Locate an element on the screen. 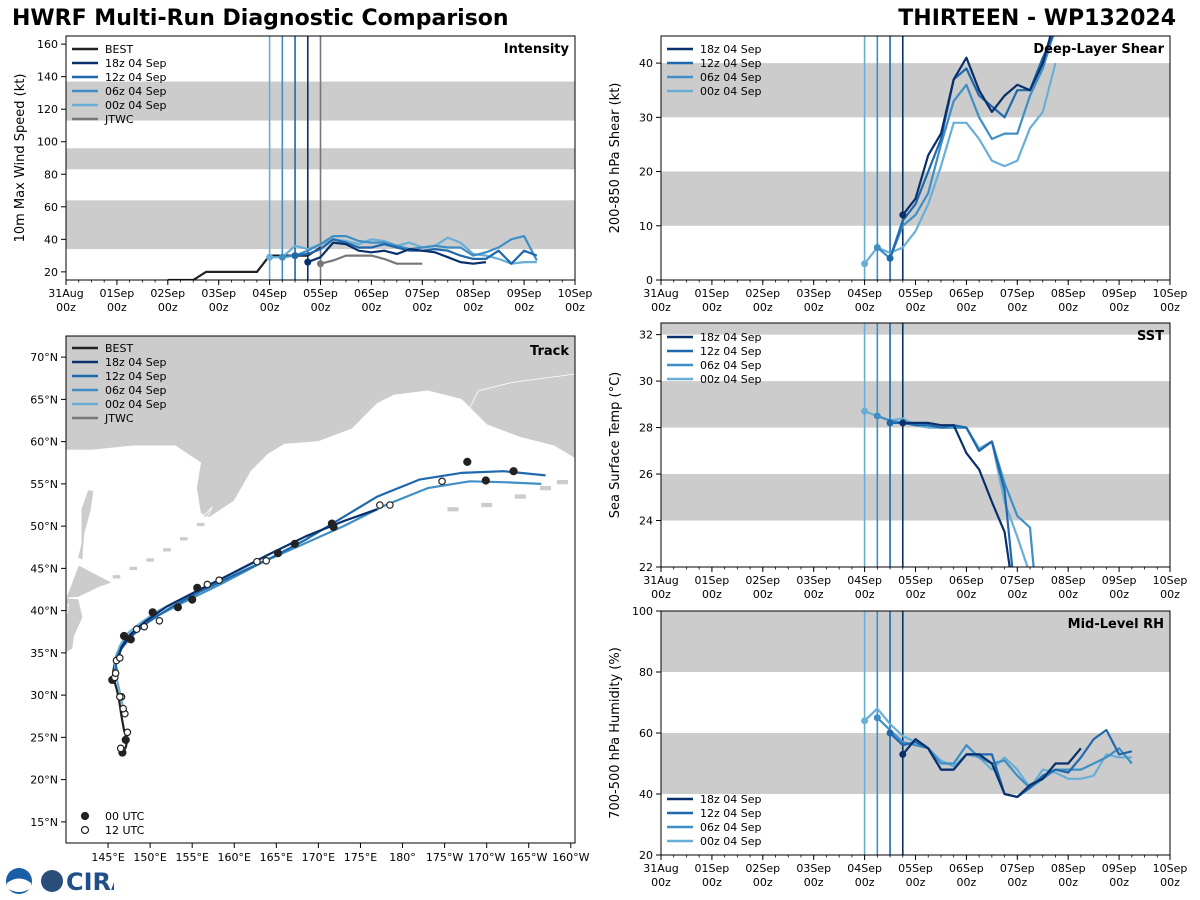 Image resolution: width=1200 pixels, height=900 pixels. legend-label-jtwc: JTWC is located at coordinates (119, 418).